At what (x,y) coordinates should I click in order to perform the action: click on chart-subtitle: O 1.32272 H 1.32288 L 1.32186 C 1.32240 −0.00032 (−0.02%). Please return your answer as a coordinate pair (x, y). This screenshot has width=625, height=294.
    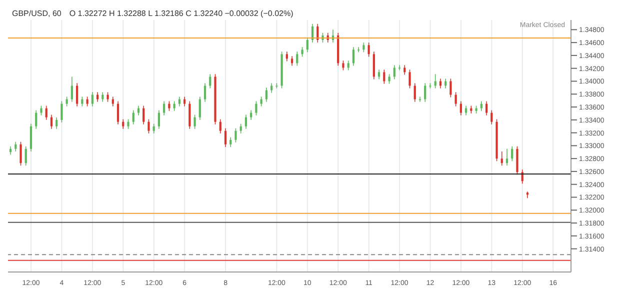
    Looking at the image, I should click on (181, 13).